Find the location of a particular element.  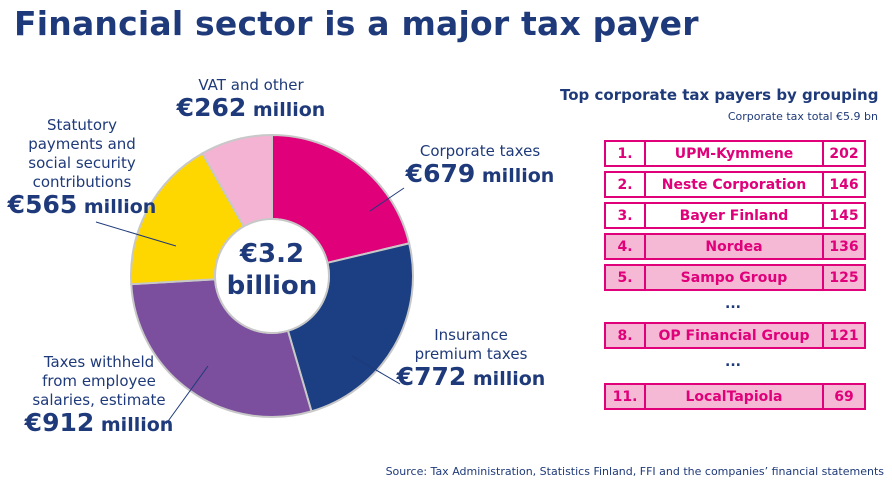

amount-value: 772 is located at coordinates (440, 376).